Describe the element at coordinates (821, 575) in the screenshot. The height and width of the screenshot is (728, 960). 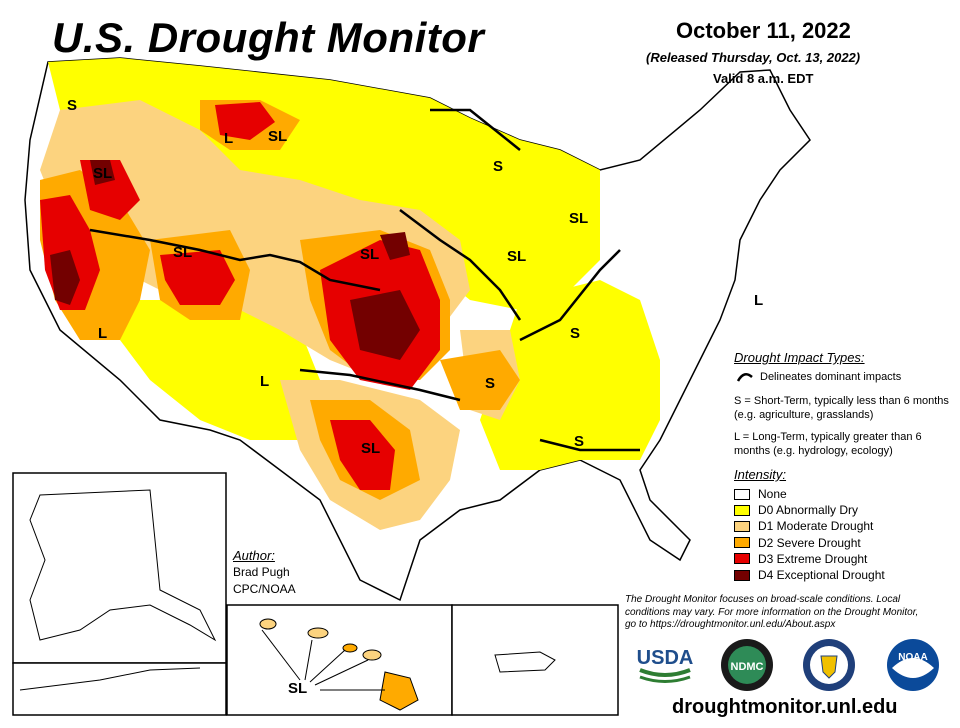
I see `legend-label: D4 Exceptional Drought` at that location.